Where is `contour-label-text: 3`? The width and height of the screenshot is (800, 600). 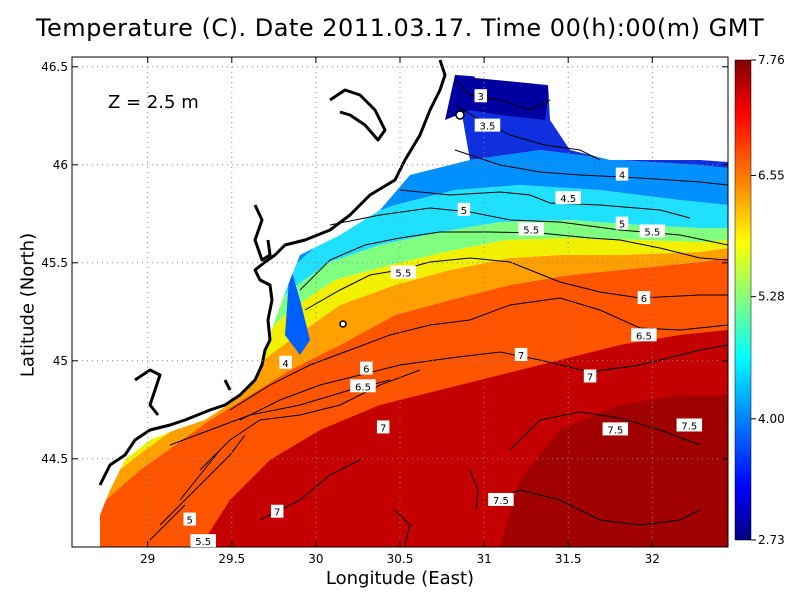 contour-label-text: 3 is located at coordinates (481, 97).